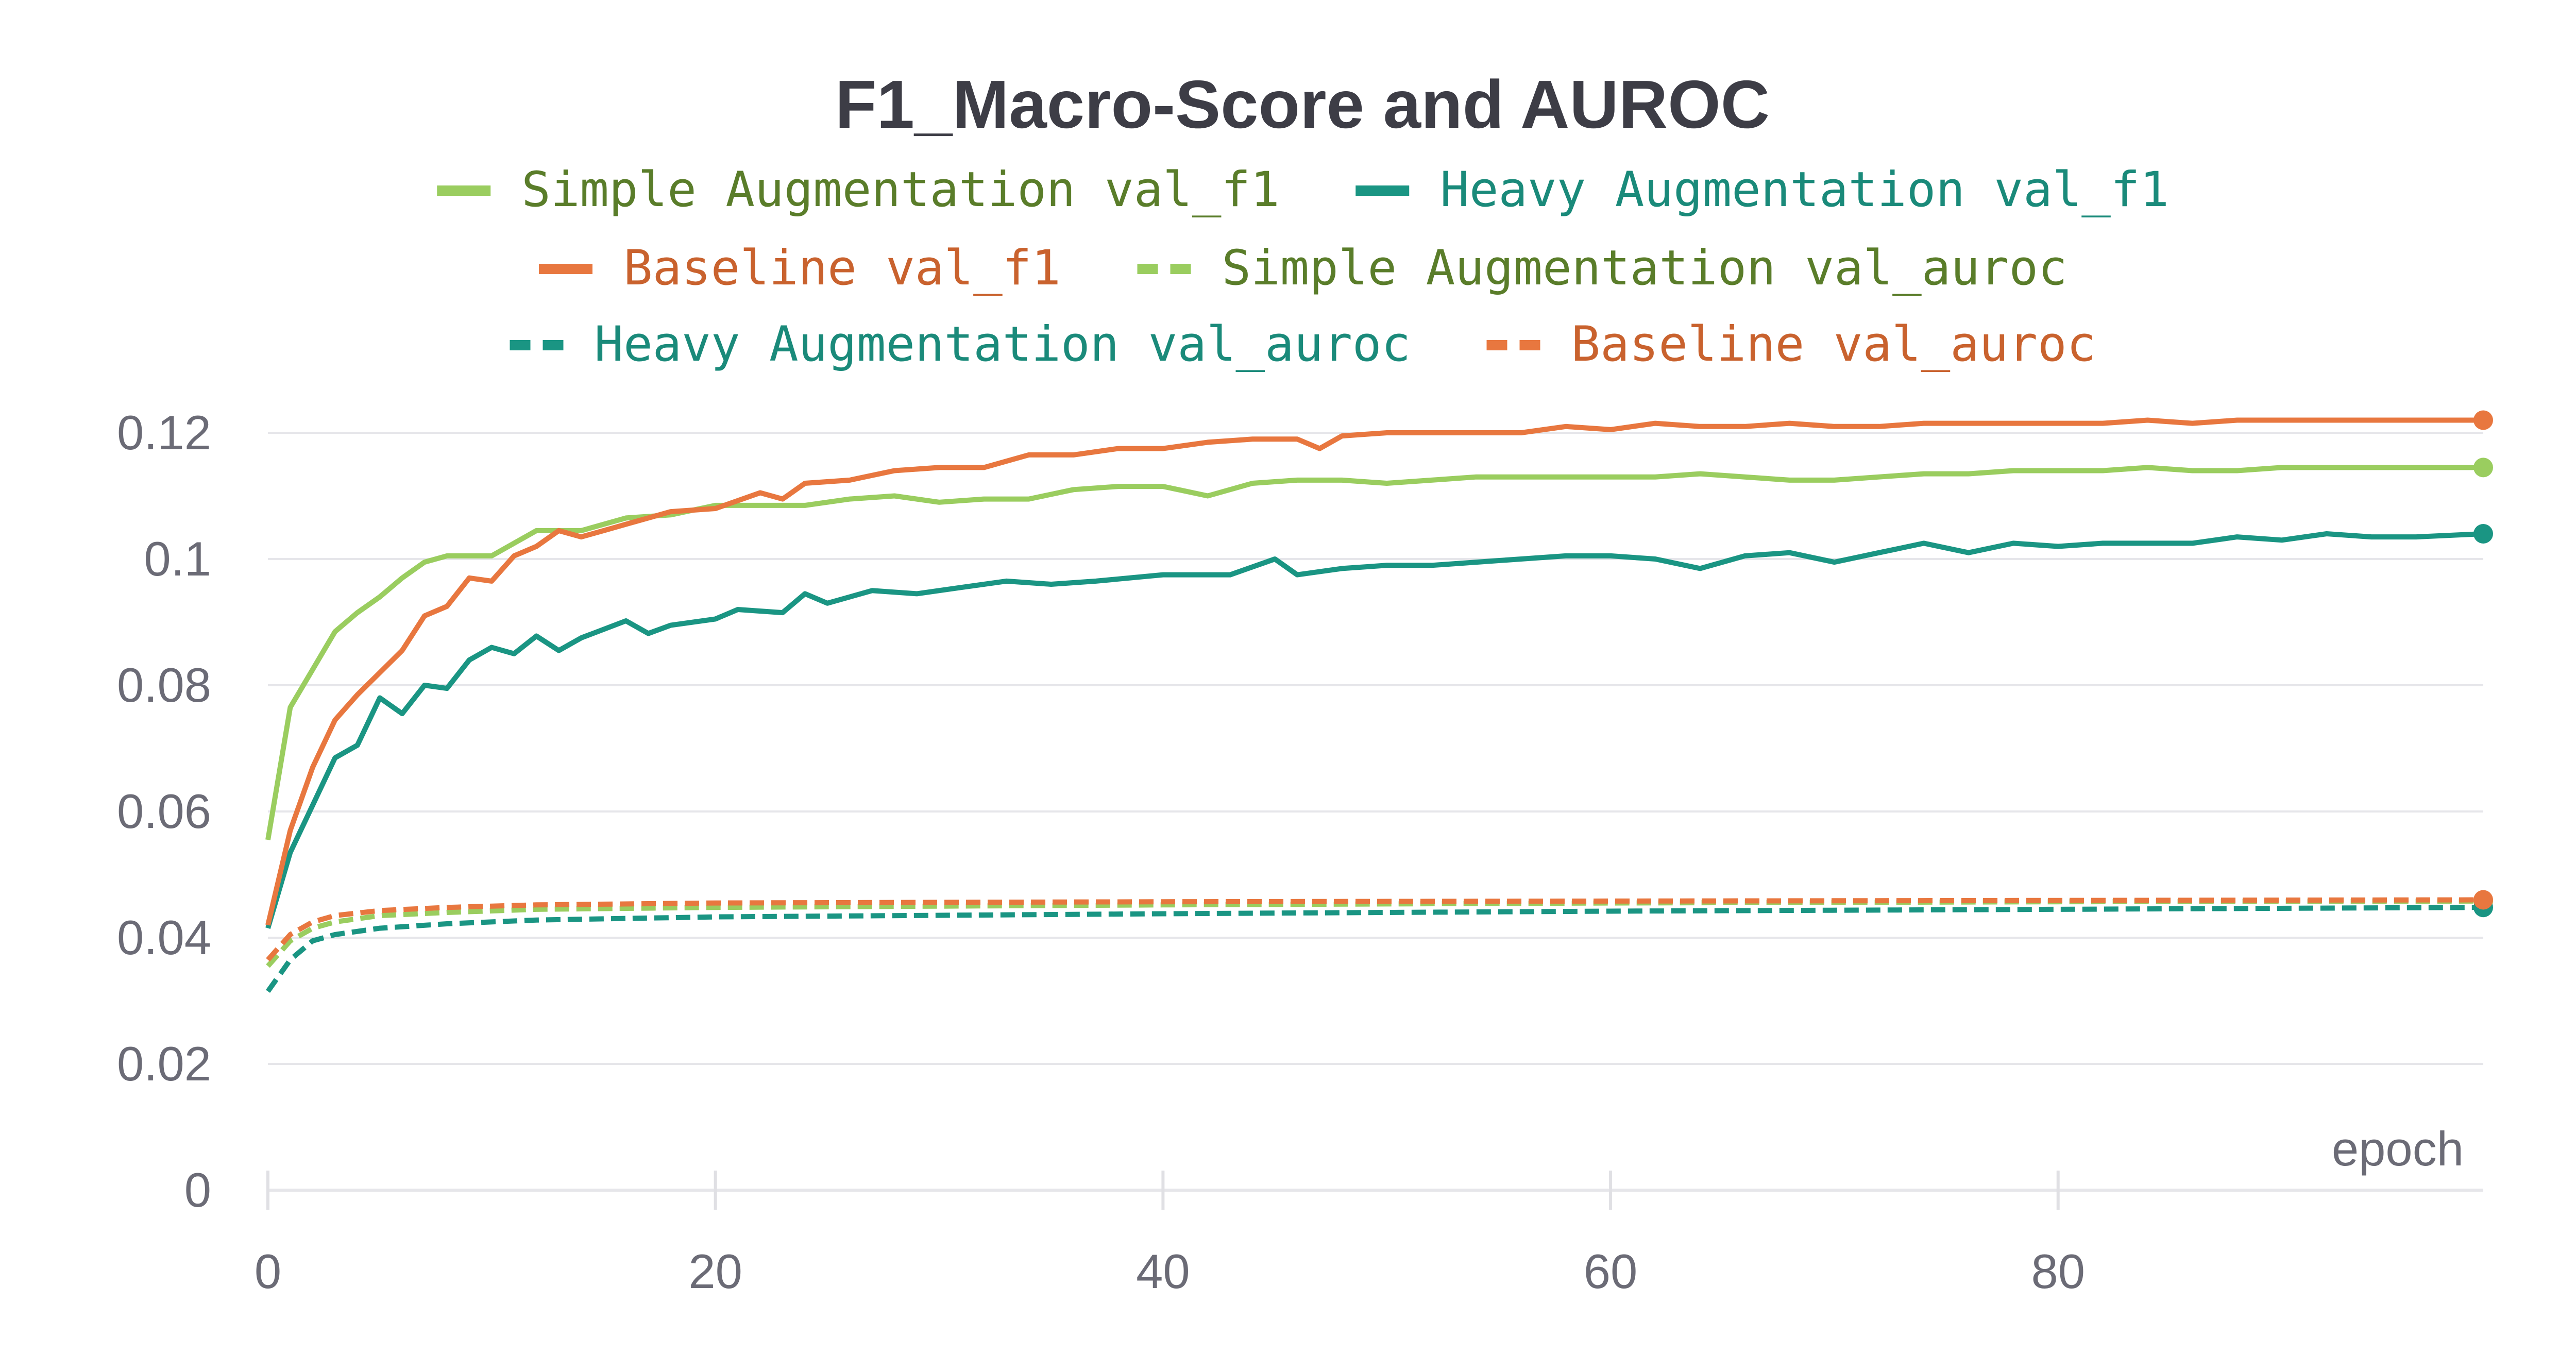 The height and width of the screenshot is (1371, 2576). I want to click on series-end-point-baseline-val-f1, so click(2483, 420).